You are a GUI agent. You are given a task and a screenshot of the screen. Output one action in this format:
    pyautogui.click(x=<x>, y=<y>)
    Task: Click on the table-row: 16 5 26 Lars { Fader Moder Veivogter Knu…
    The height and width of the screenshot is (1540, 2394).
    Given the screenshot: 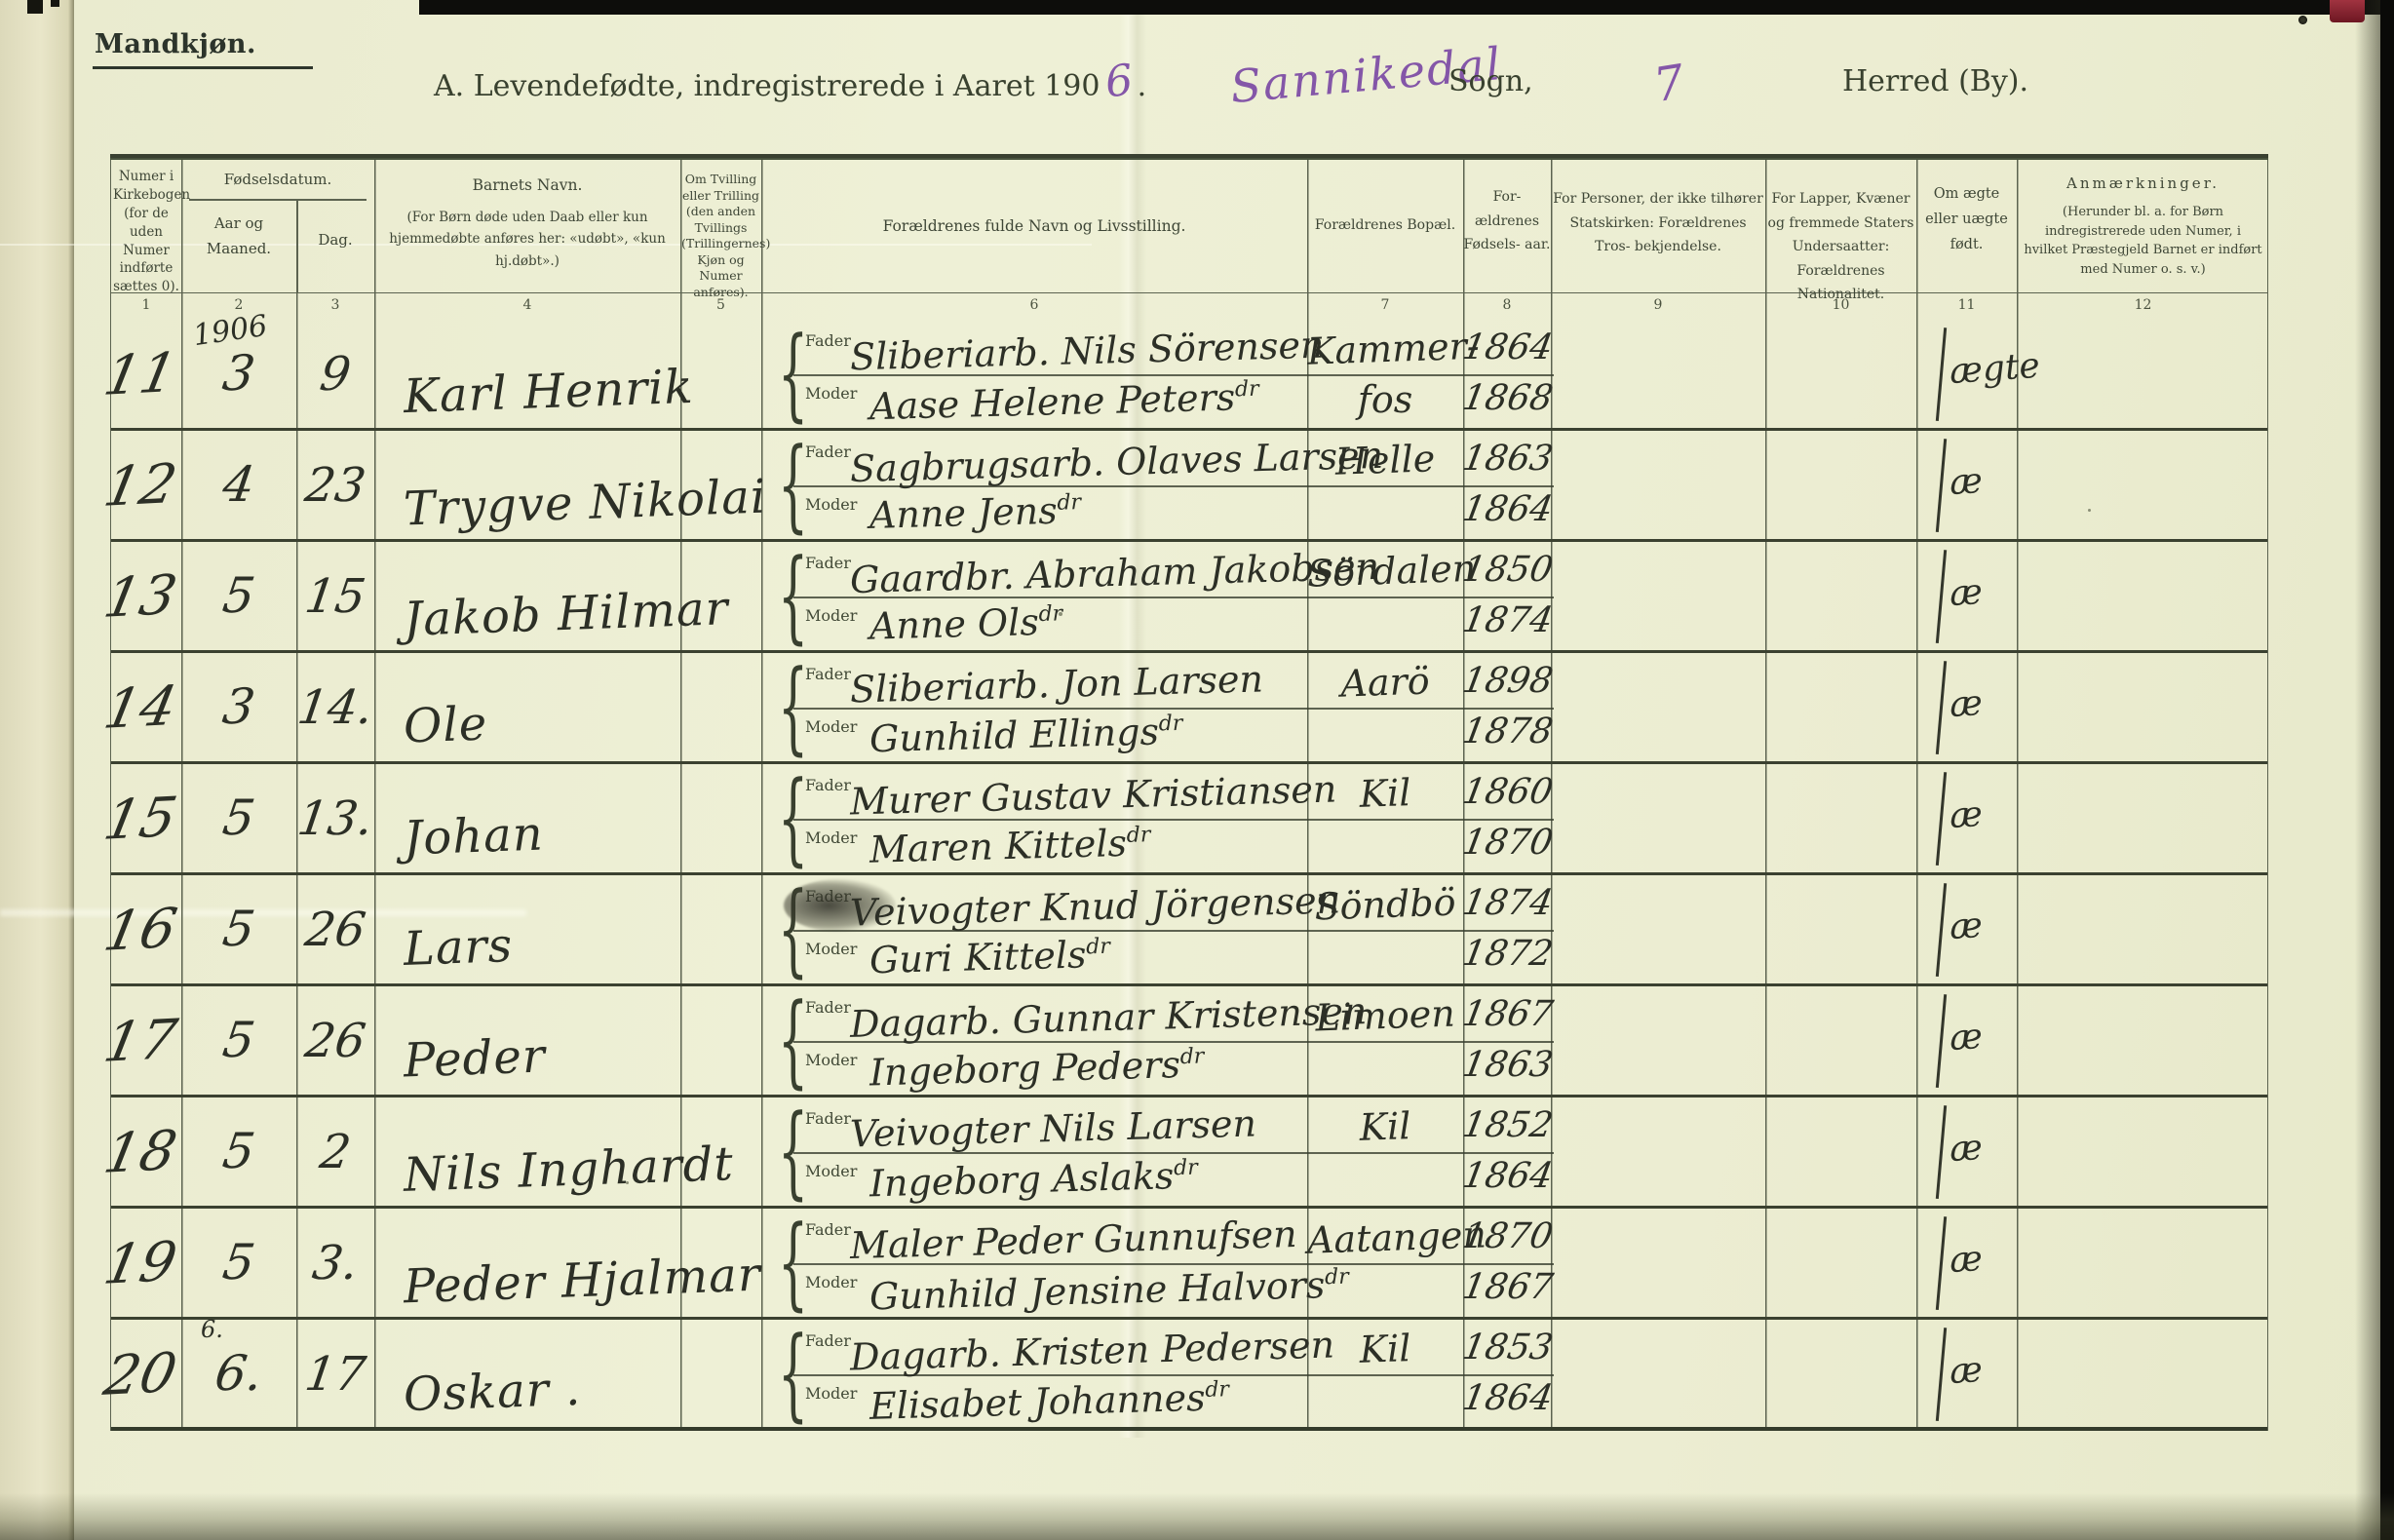 What is the action you would take?
    pyautogui.click(x=1183, y=929)
    